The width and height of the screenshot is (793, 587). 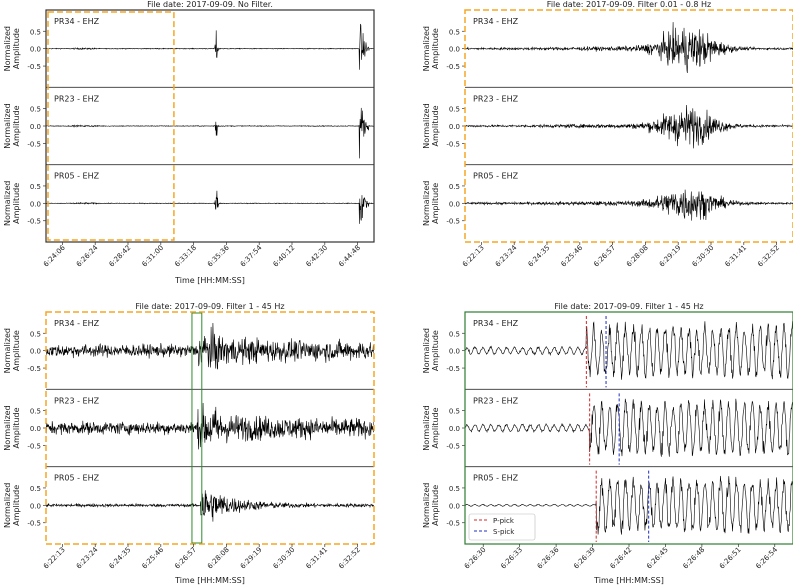 What do you see at coordinates (152, 256) in the screenshot?
I see `x-tick-label: 6:31:00` at bounding box center [152, 256].